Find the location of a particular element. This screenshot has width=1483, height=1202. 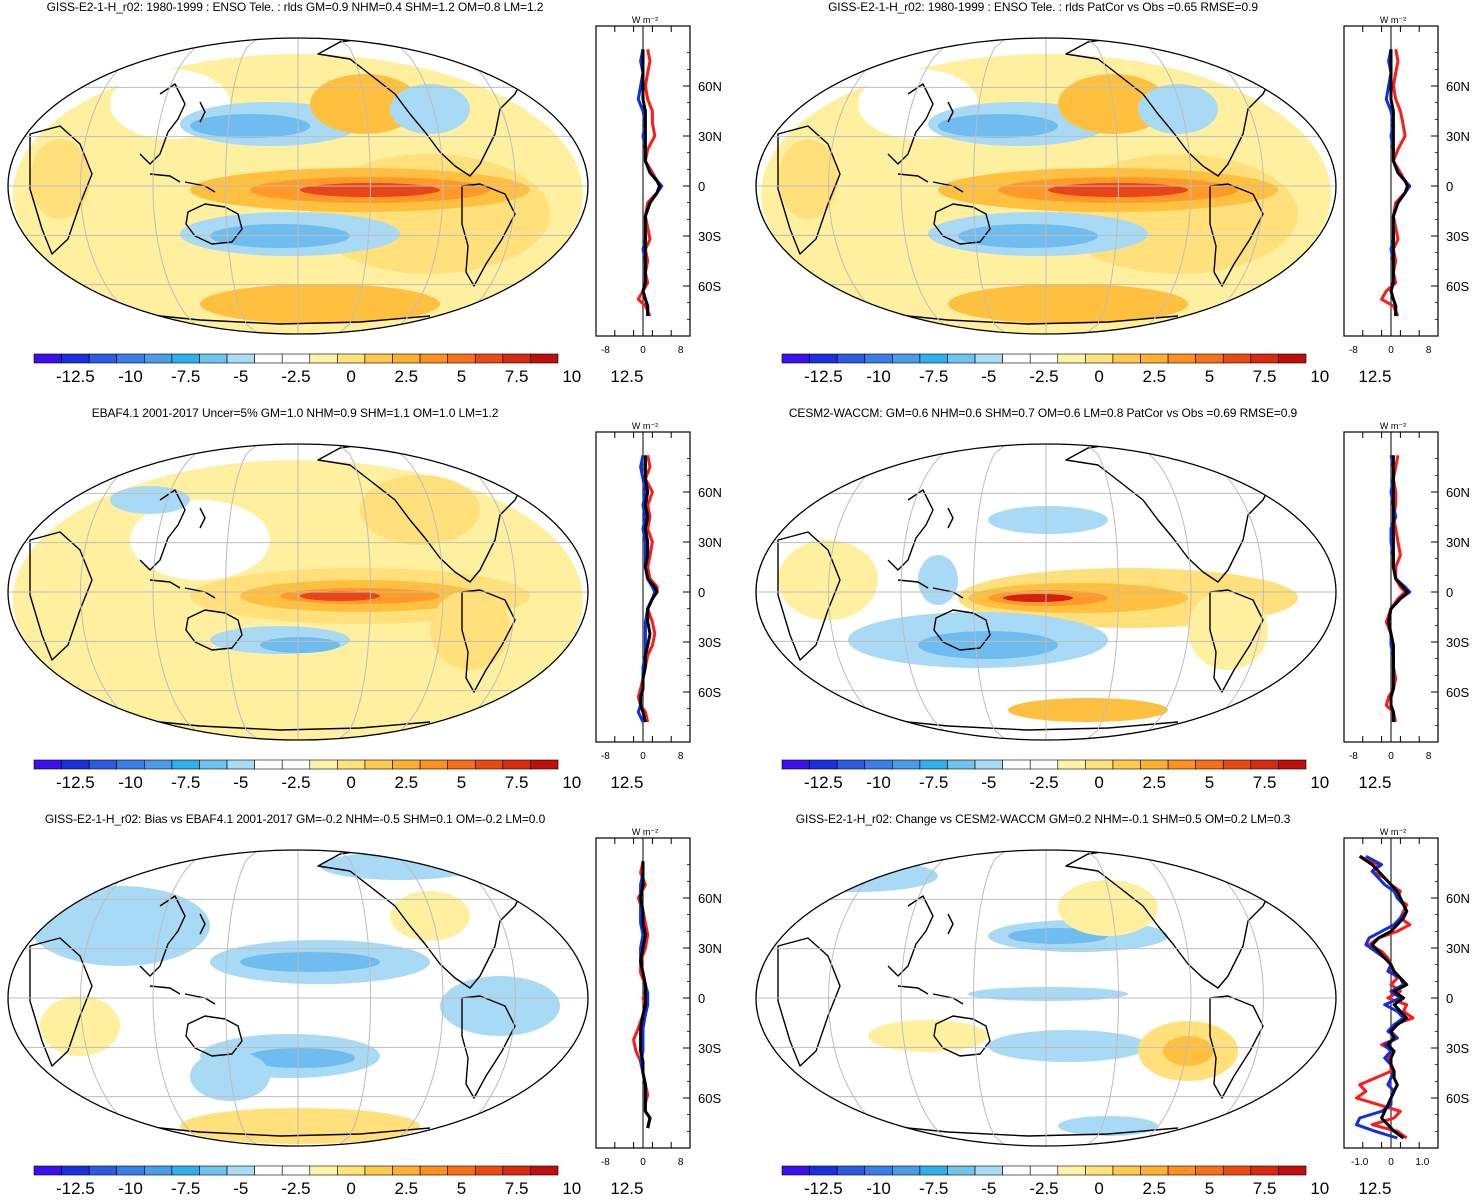

zonal-mean-profile: W m⁻² -1.0 0 1.0 60N 30N 0 30S 60S is located at coordinates (1406, 997).